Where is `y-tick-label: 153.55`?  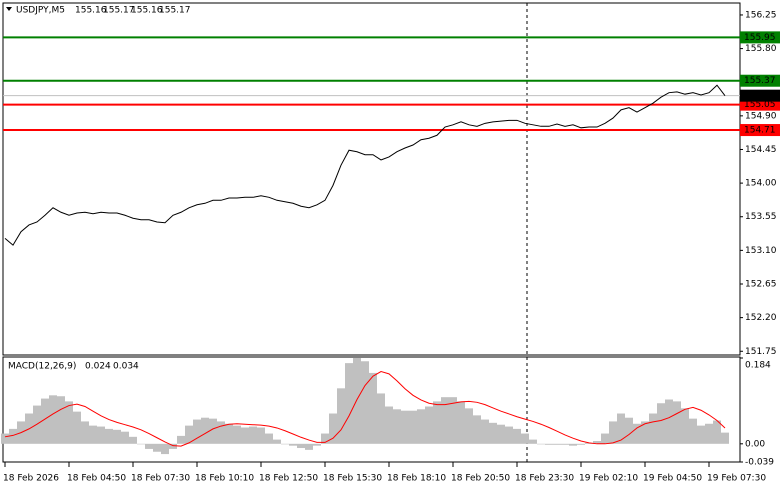 y-tick-label: 153.55 is located at coordinates (761, 217).